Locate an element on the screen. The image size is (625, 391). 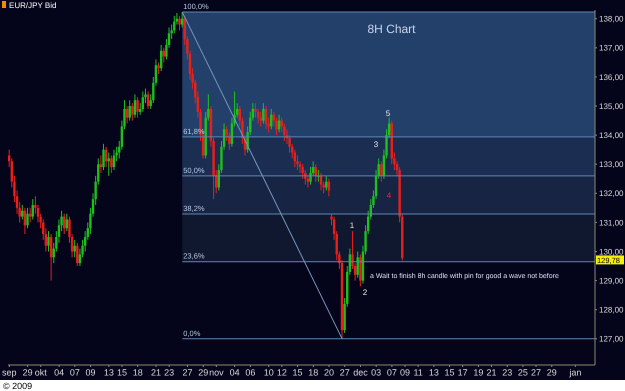
y-tick-label: 133,00 is located at coordinates (611, 165).